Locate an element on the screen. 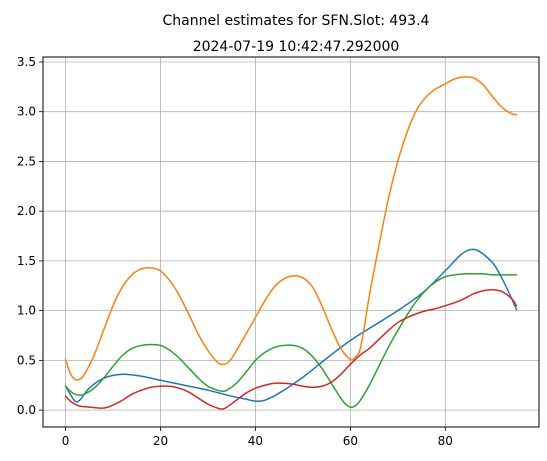 This screenshot has width=547, height=461. x-axis: 0 20 40 60 80 is located at coordinates (257, 437).